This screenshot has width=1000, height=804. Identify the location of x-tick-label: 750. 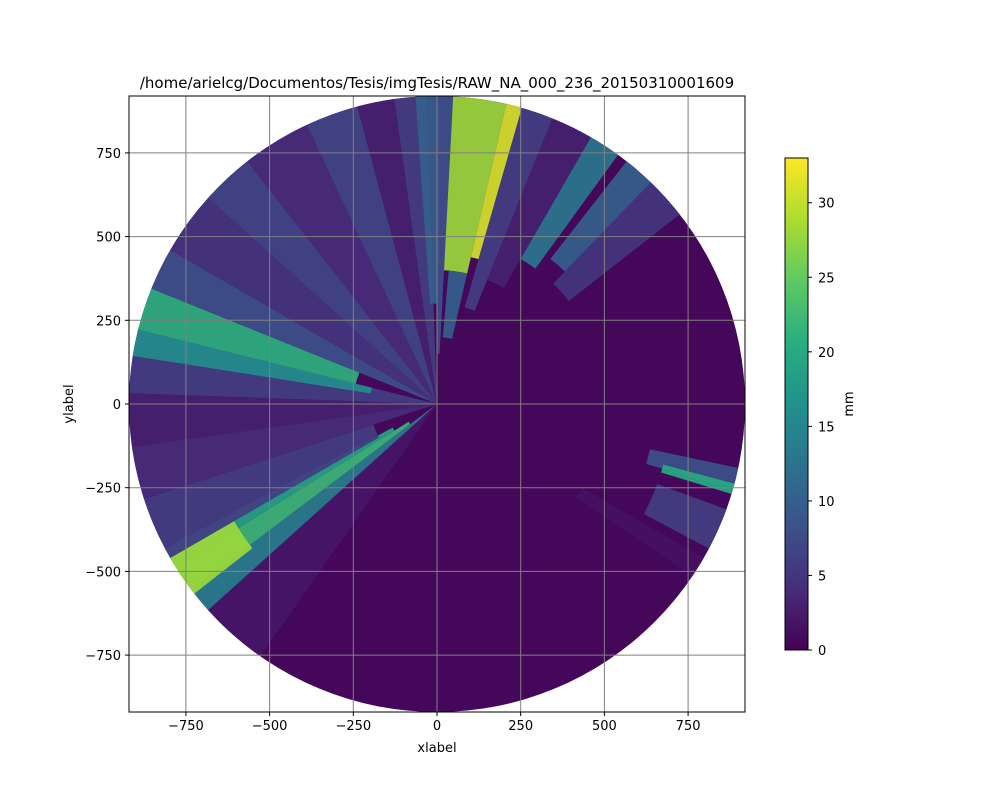
(688, 726).